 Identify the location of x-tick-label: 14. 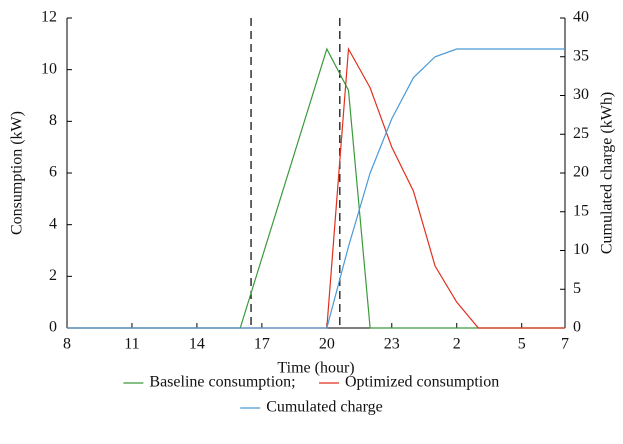
(197, 344).